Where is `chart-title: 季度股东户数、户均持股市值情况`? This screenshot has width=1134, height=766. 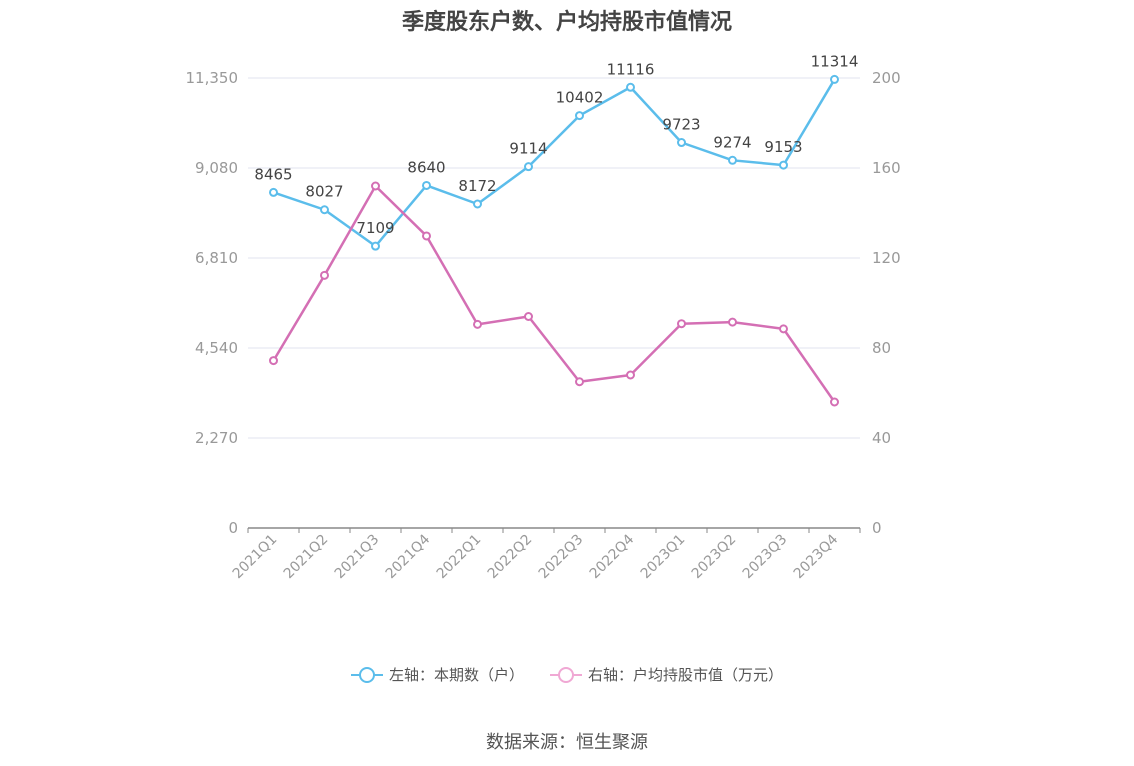 chart-title: 季度股东户数、户均持股市值情况 is located at coordinates (566, 22).